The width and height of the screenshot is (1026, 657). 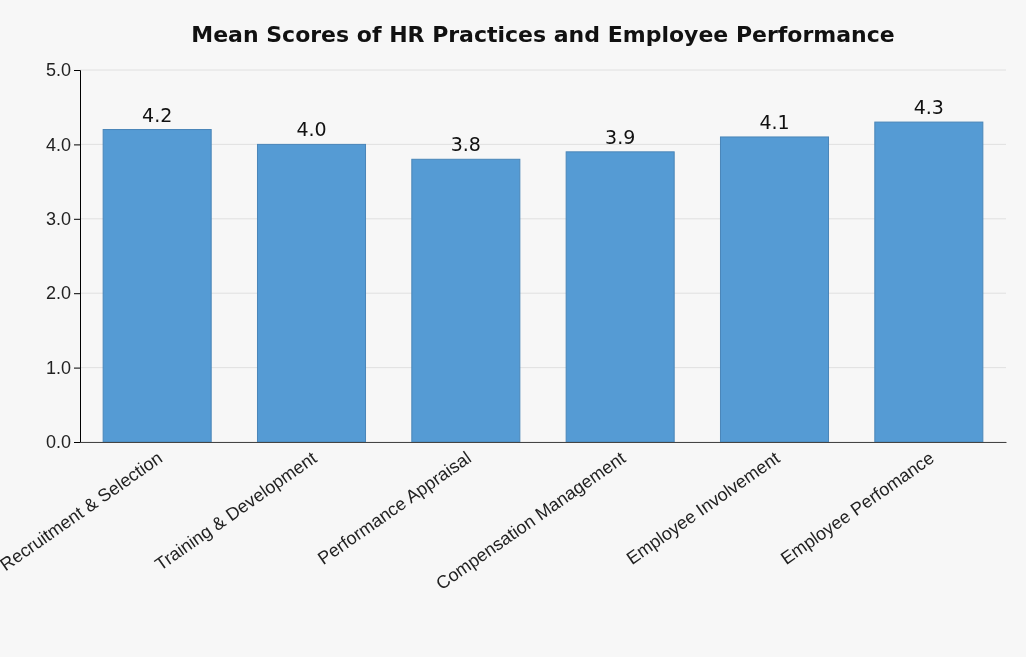 What do you see at coordinates (774, 121) in the screenshot?
I see `data-label: 4.1` at bounding box center [774, 121].